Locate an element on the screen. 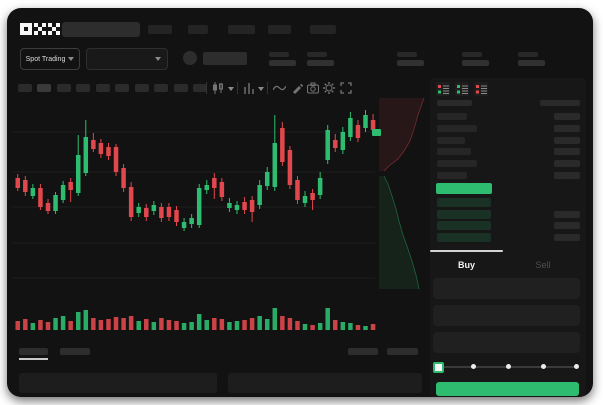  search-bar-placeholder is located at coordinates (101, 29).